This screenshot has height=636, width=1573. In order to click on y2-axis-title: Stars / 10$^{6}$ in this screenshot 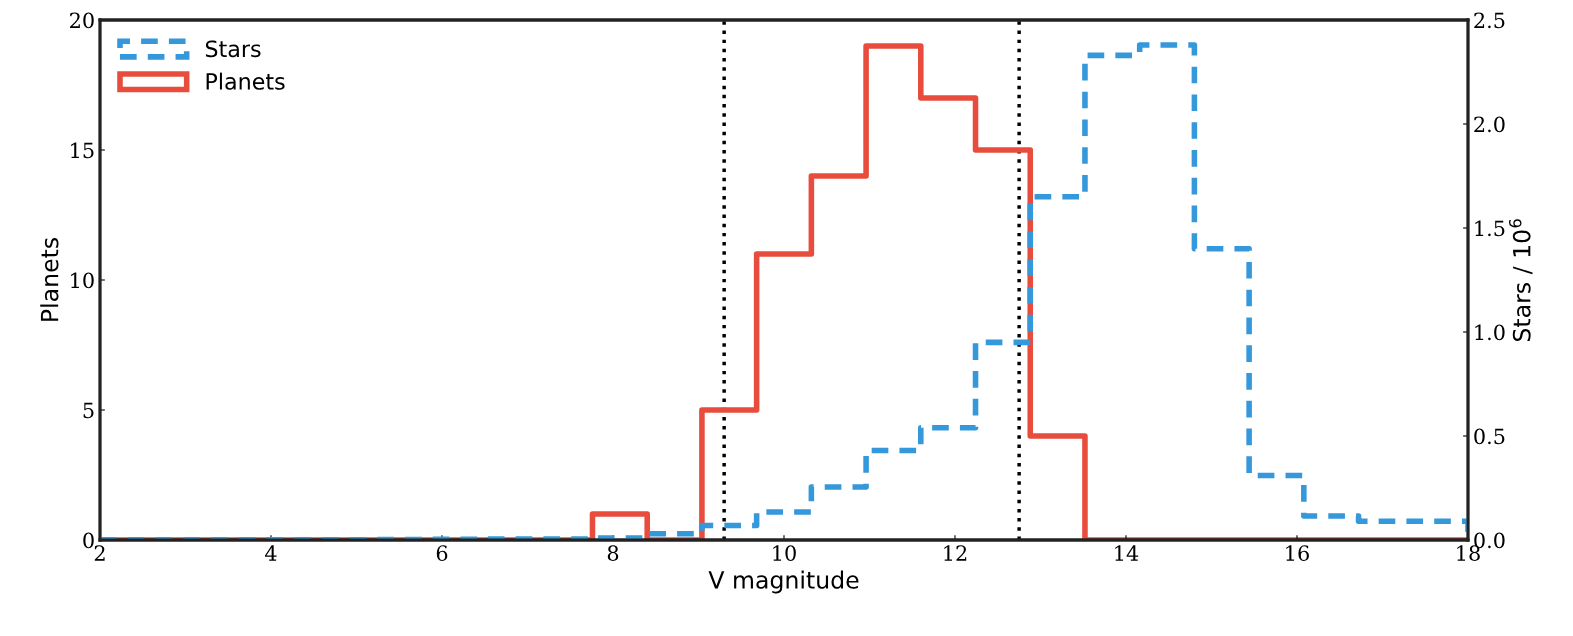, I will do `click(1521, 280)`.